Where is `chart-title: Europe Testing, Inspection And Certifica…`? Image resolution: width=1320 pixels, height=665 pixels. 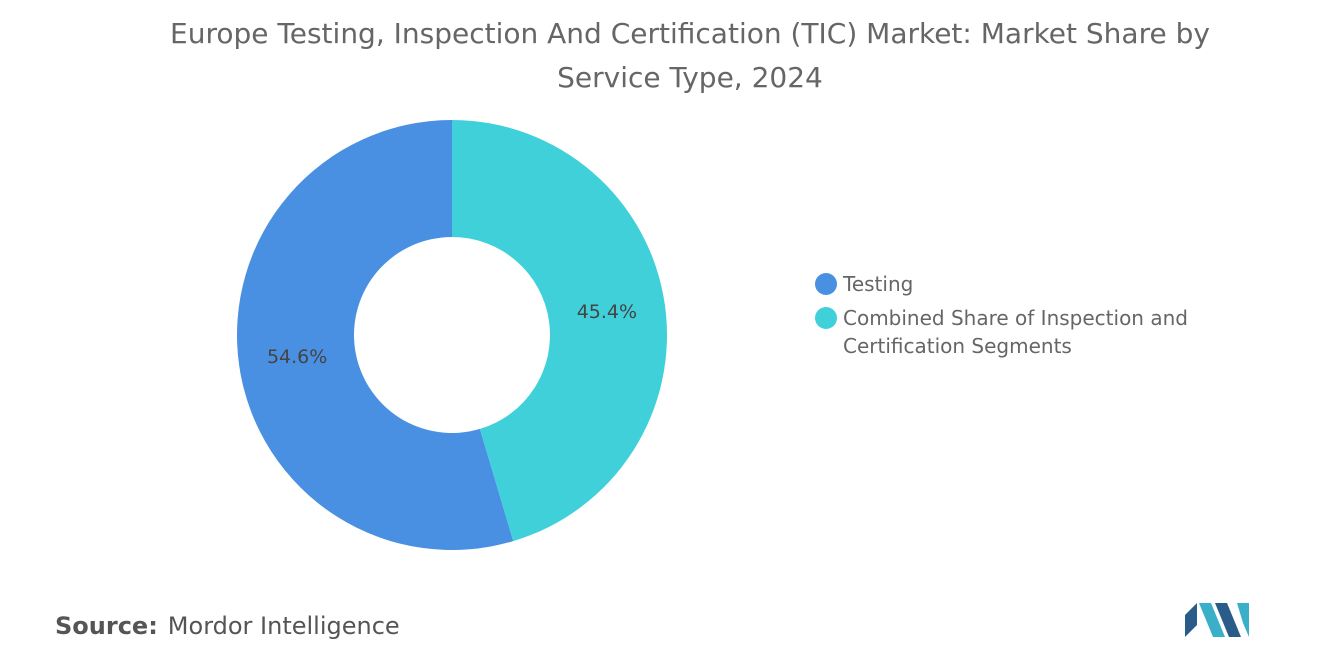
chart-title: Europe Testing, Inspection And Certifica… is located at coordinates (690, 55).